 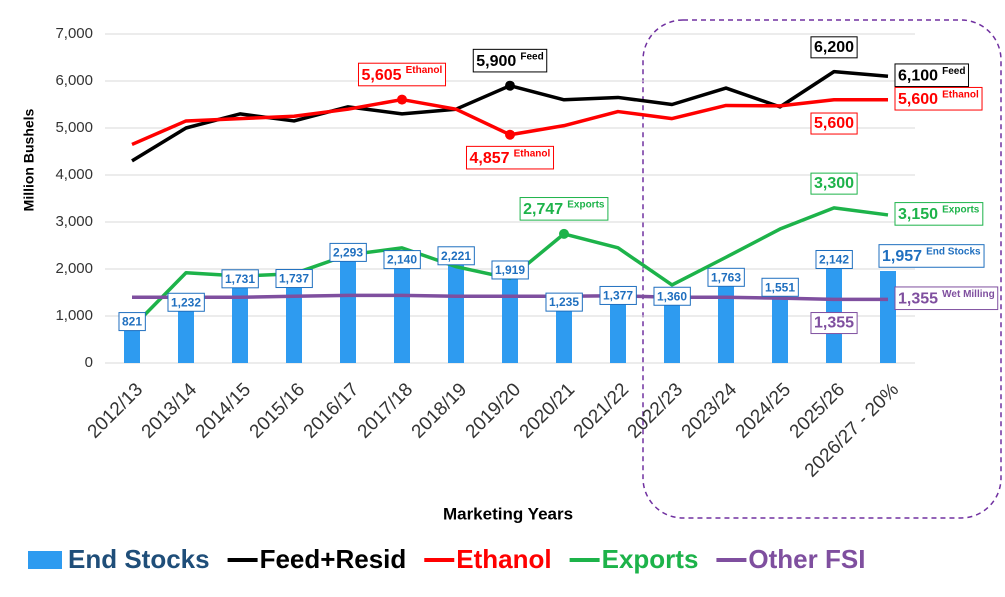 I want to click on data-label: 2,221, so click(x=456, y=256).